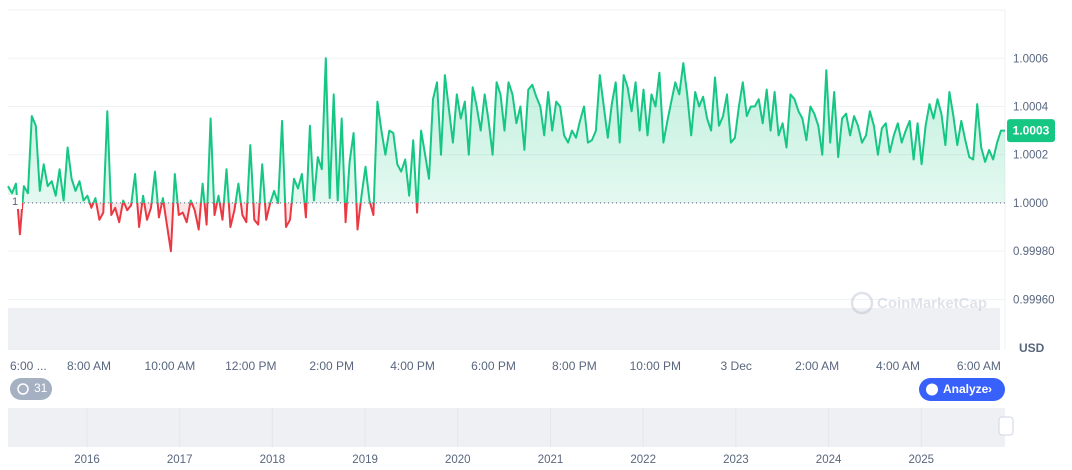 This screenshot has height=470, width=1072. Describe the element at coordinates (170, 366) in the screenshot. I see `x-tick-label: 10:00 AM` at that location.